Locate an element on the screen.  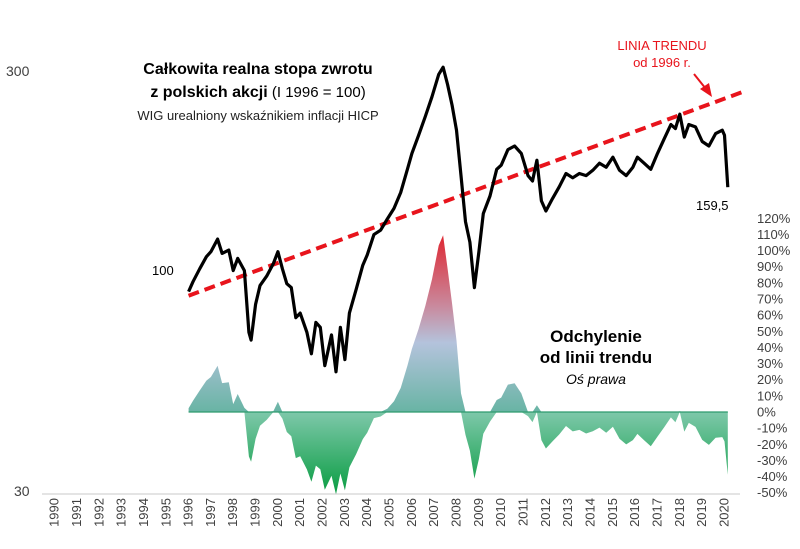
x-tick-label: 2015 is located at coordinates (612, 512).